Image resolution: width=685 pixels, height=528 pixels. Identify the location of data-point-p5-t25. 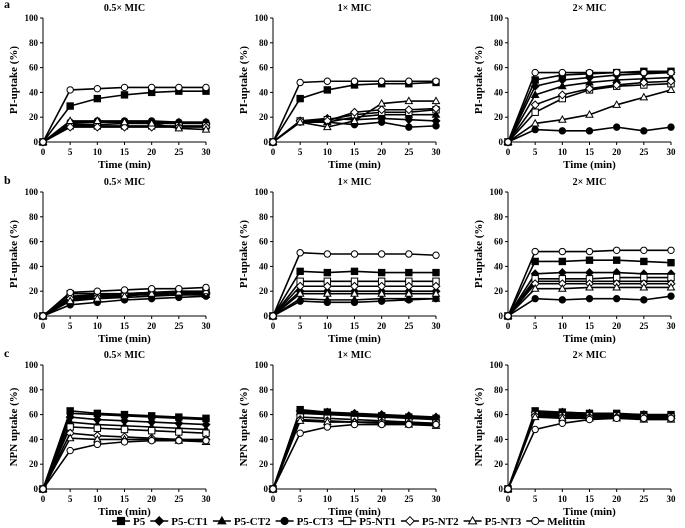
(644, 261).